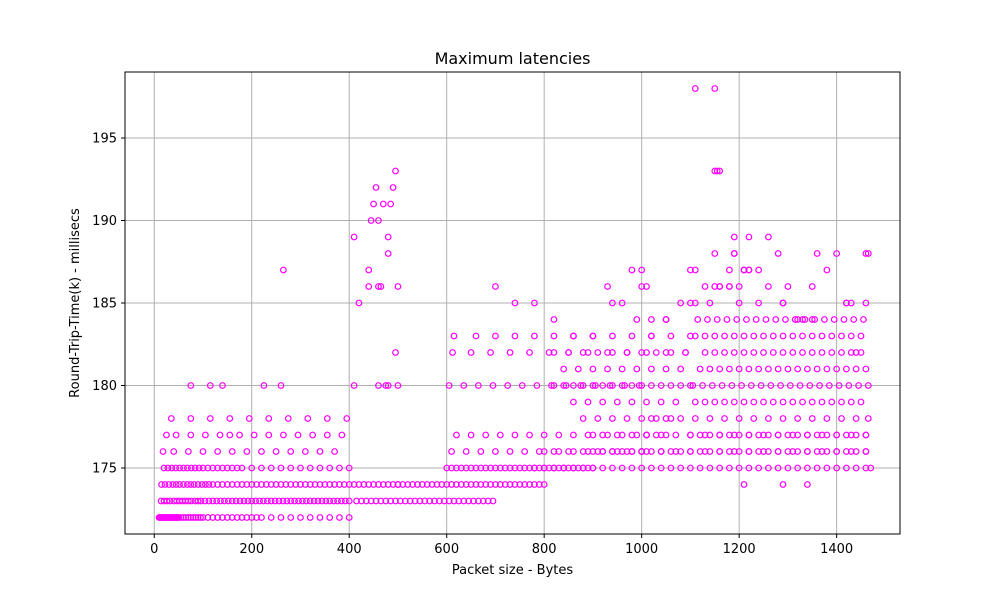  What do you see at coordinates (513, 58) in the screenshot?
I see `chart-title: Maximum latencies` at bounding box center [513, 58].